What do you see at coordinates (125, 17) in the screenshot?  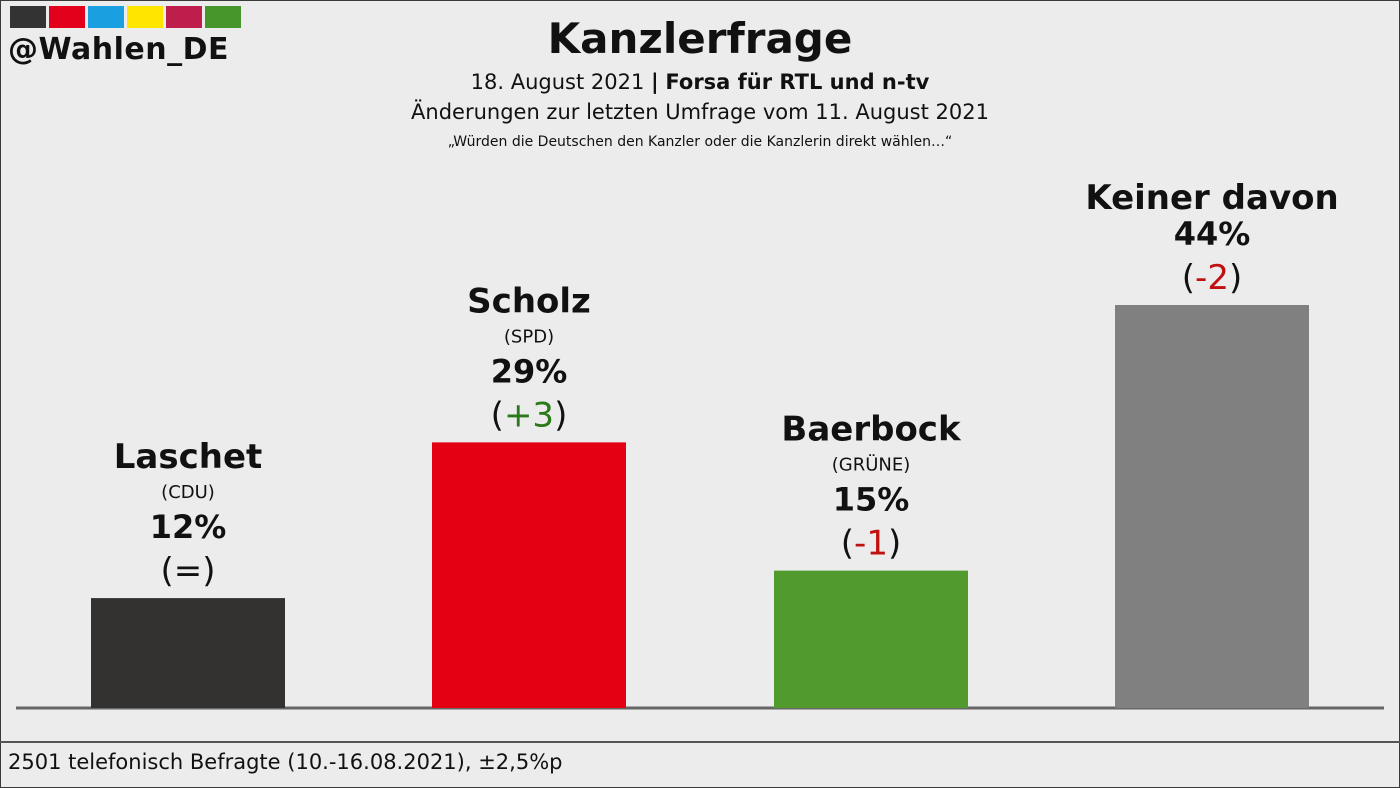 I see `logo-color-strip` at bounding box center [125, 17].